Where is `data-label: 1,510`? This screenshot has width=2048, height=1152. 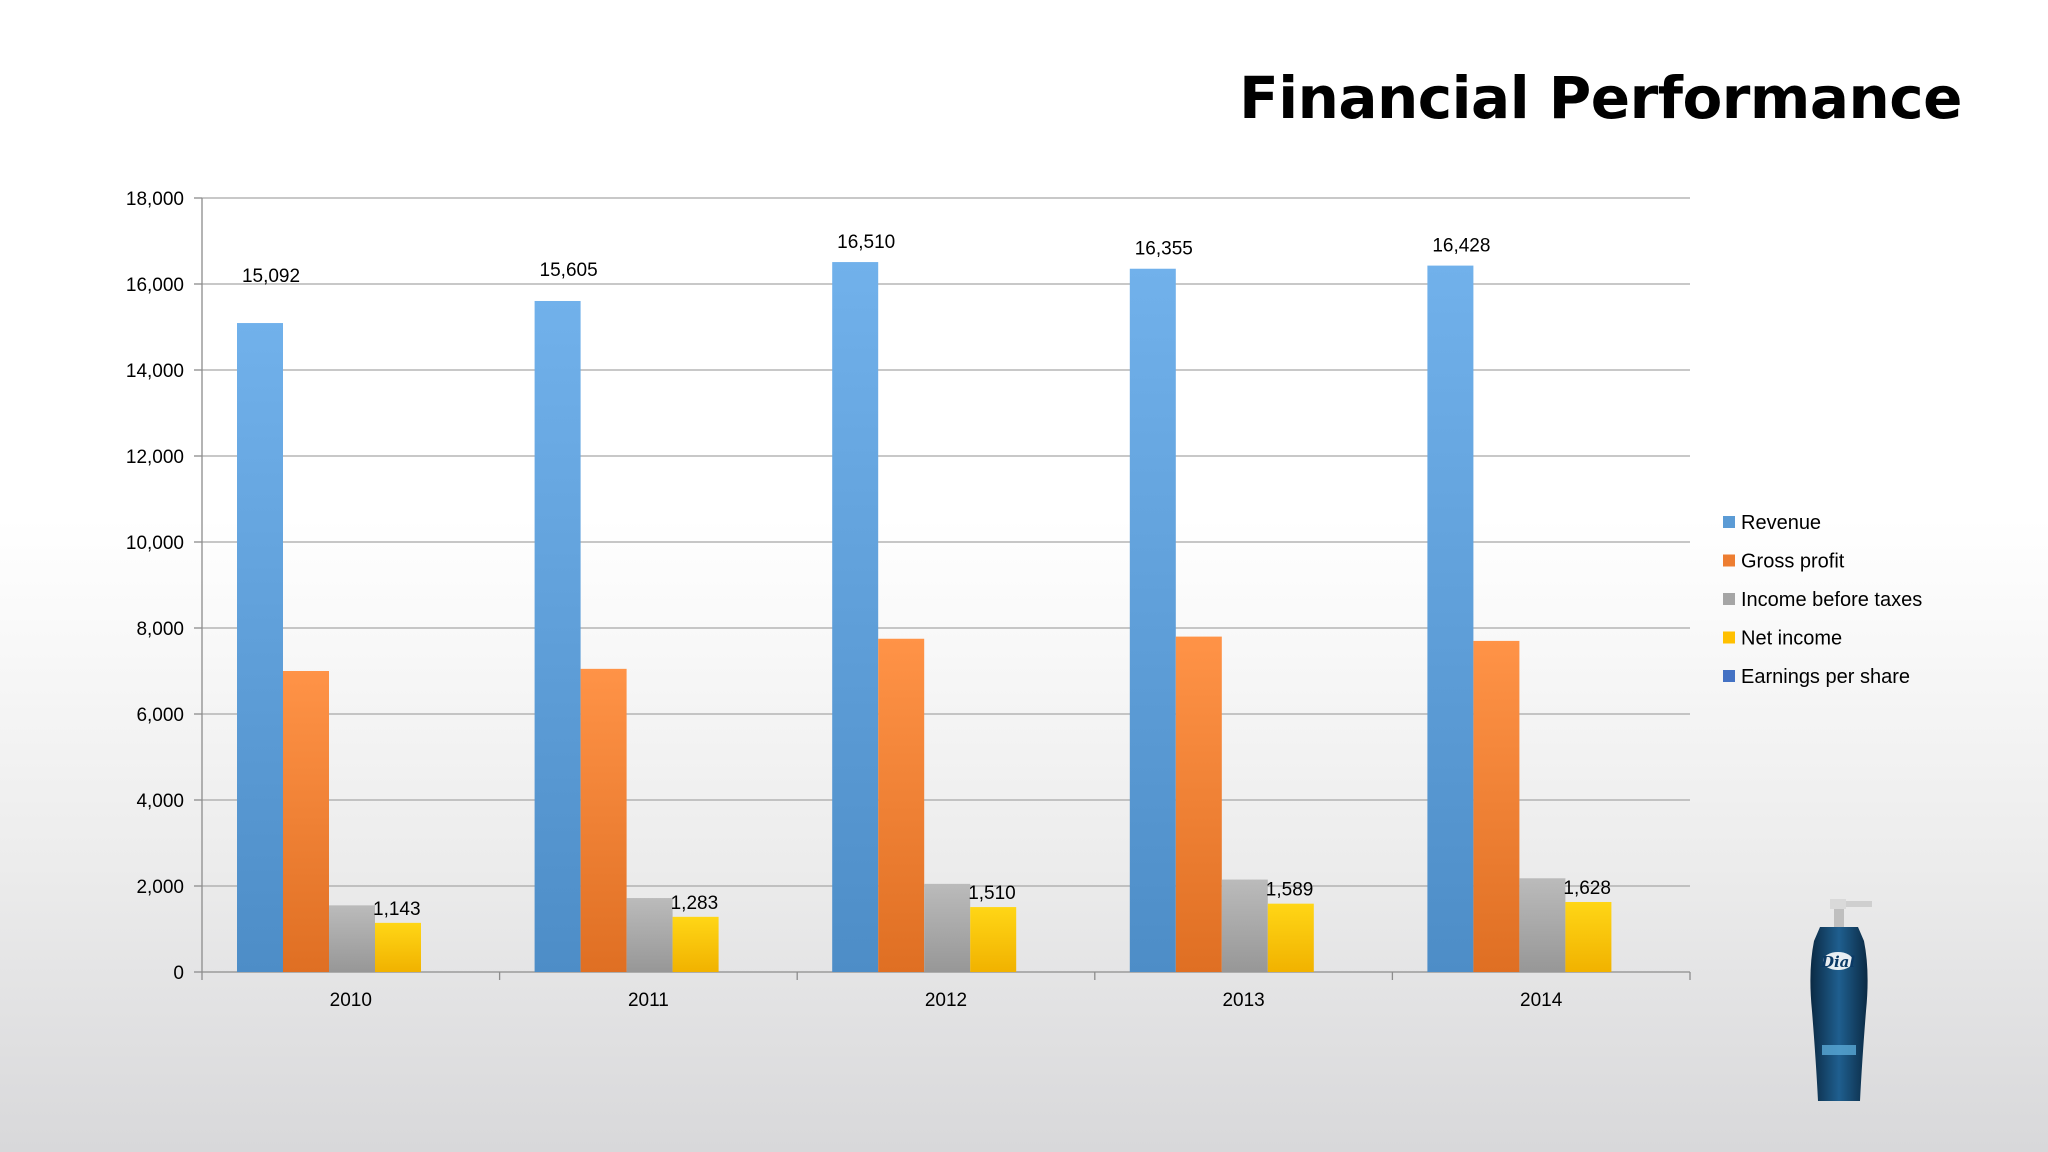
data-label: 1,510 is located at coordinates (992, 893).